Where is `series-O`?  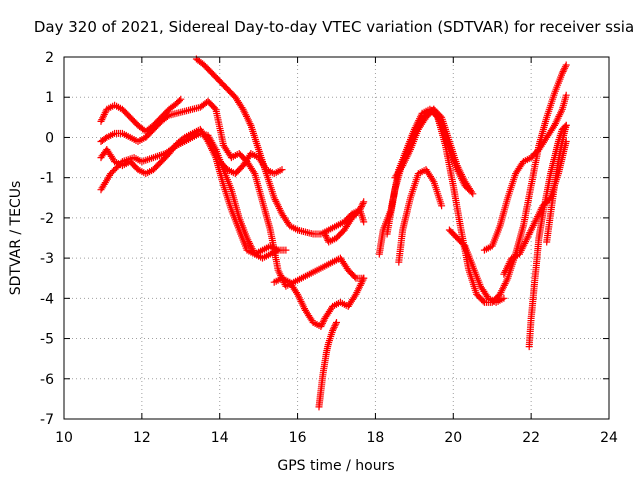 series-O is located at coordinates (525, 172).